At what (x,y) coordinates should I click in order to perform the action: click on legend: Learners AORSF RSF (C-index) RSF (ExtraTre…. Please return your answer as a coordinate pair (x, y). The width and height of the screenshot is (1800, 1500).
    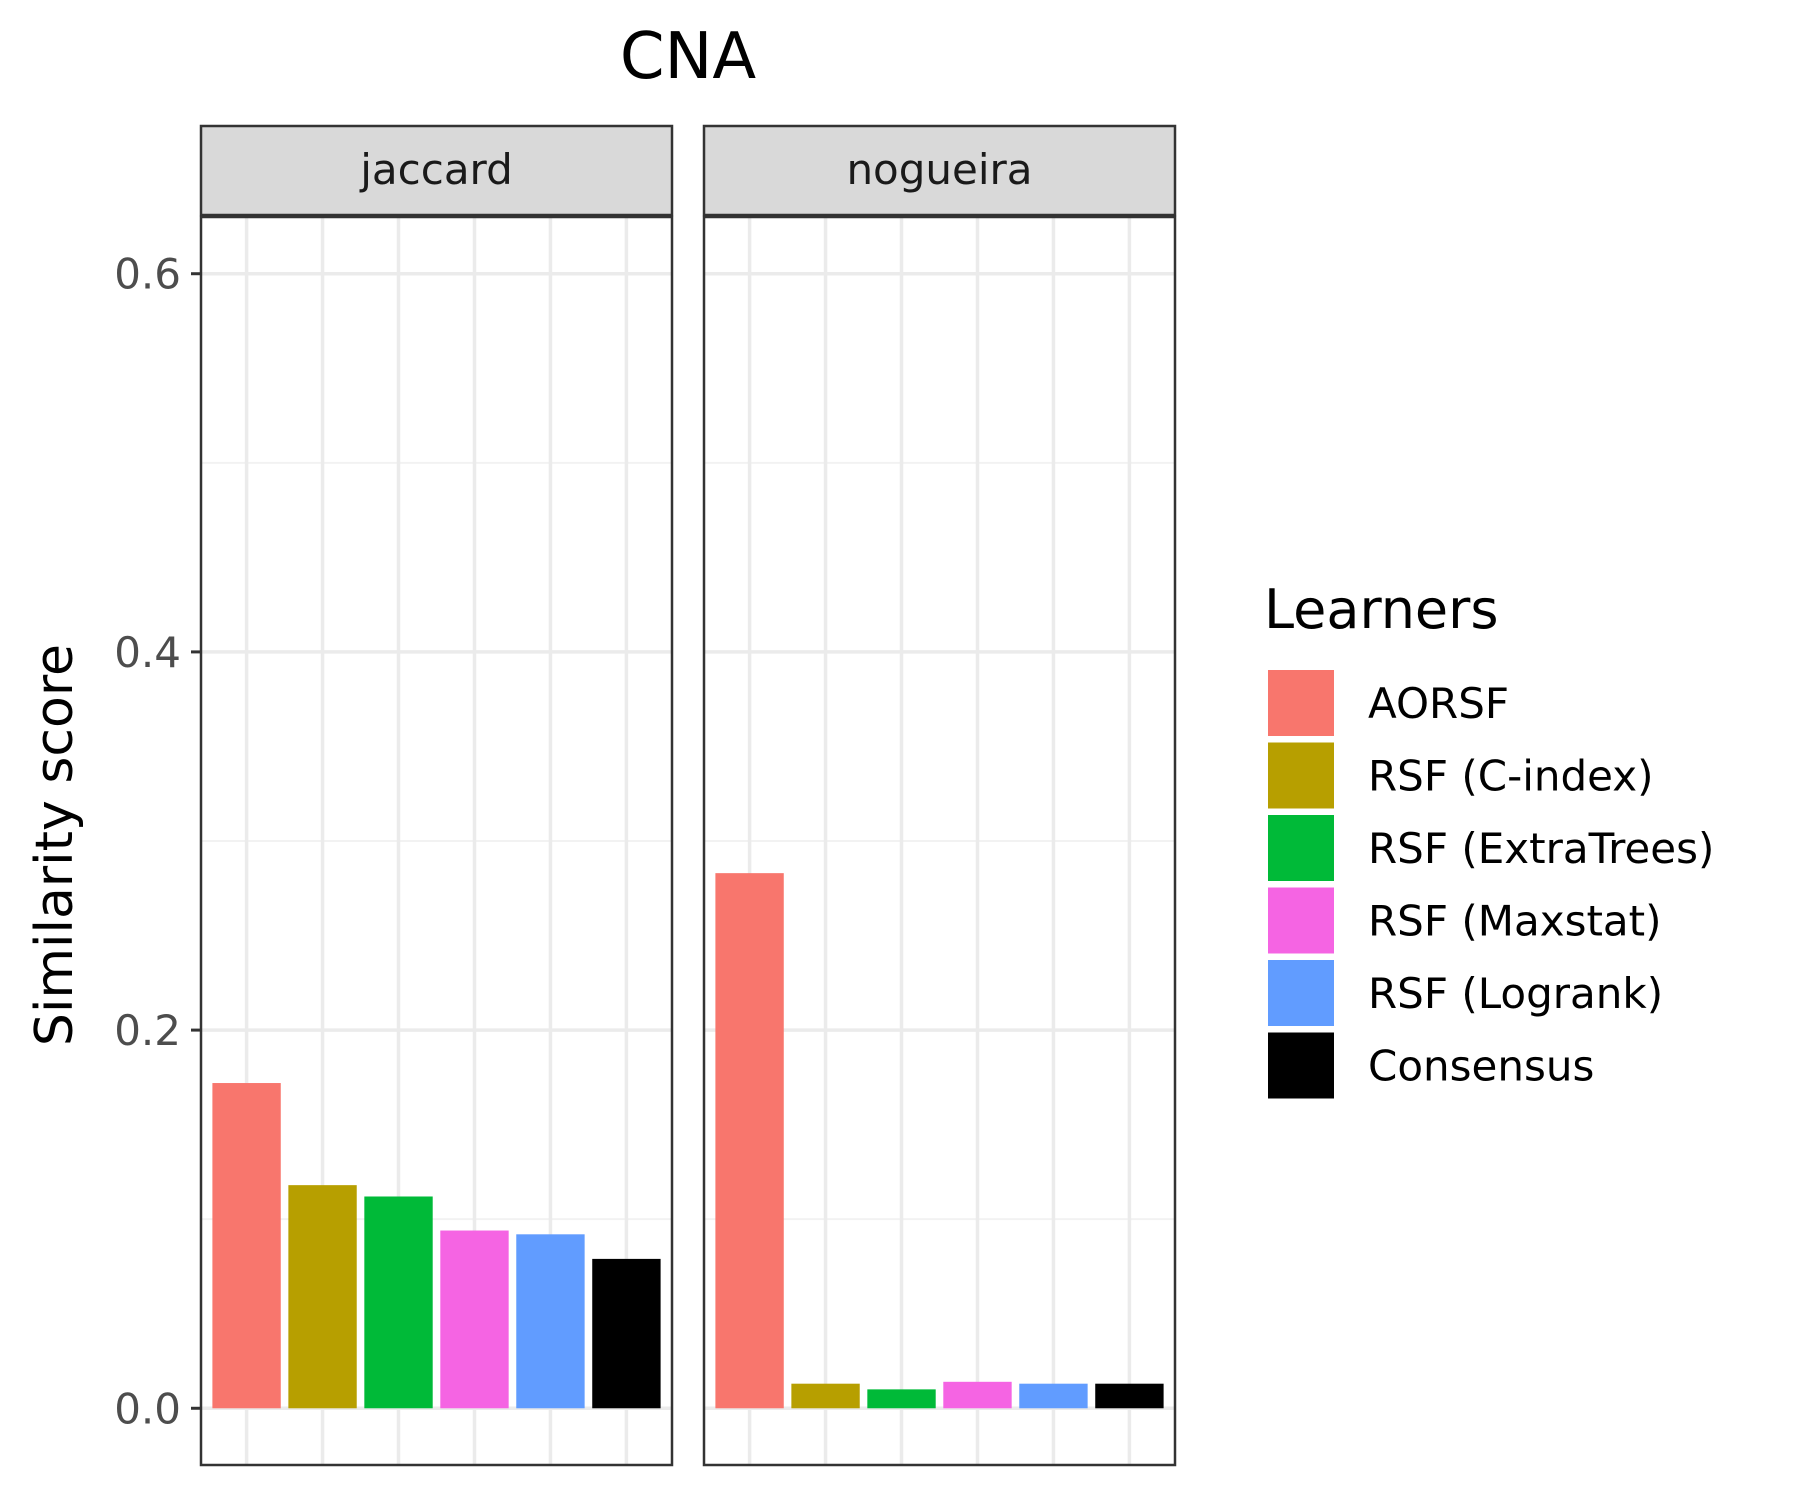
    Looking at the image, I should click on (1489, 838).